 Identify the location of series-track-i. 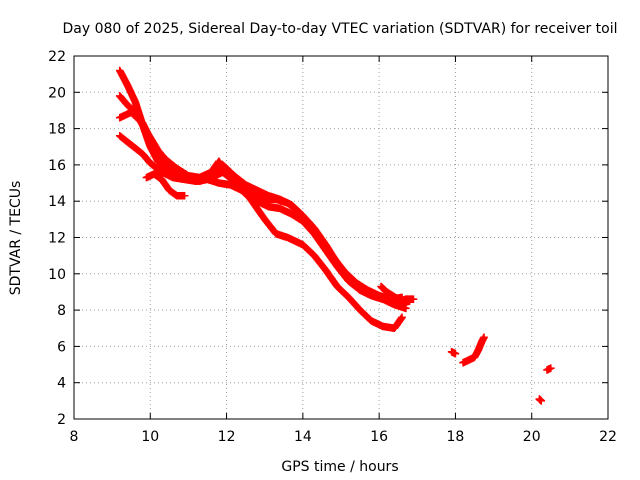
(540, 400).